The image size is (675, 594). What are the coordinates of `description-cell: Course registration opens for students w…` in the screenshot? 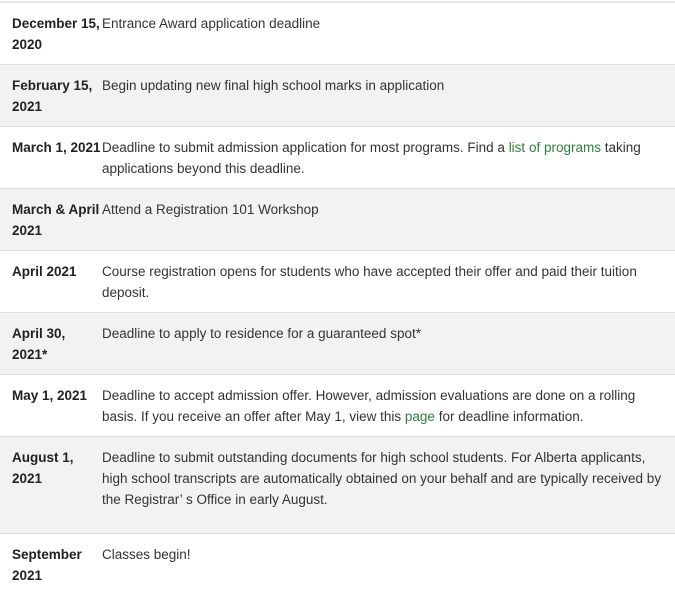 It's located at (369, 282).